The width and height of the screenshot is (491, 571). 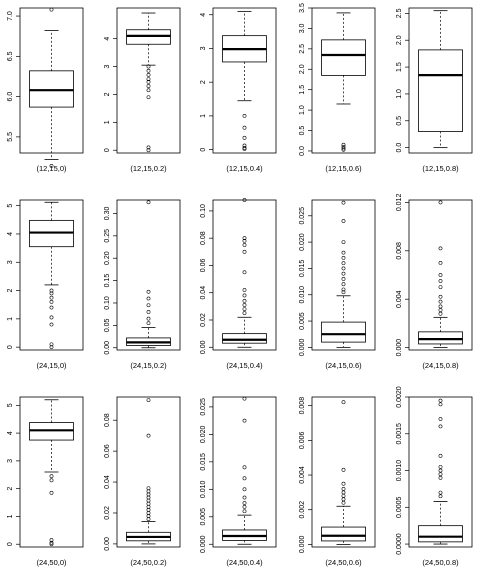 What do you see at coordinates (440, 365) in the screenshot?
I see `x-axis-label: (24,15,0.8)` at bounding box center [440, 365].